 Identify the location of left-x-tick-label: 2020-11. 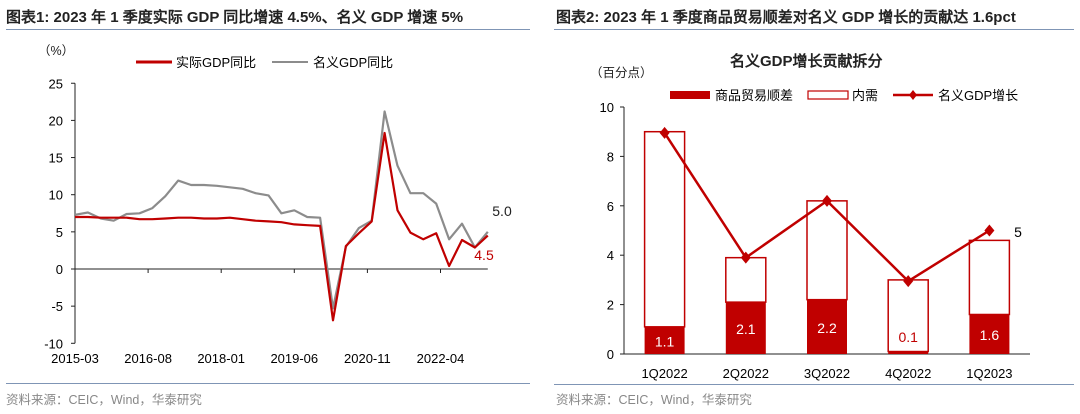
(367, 358).